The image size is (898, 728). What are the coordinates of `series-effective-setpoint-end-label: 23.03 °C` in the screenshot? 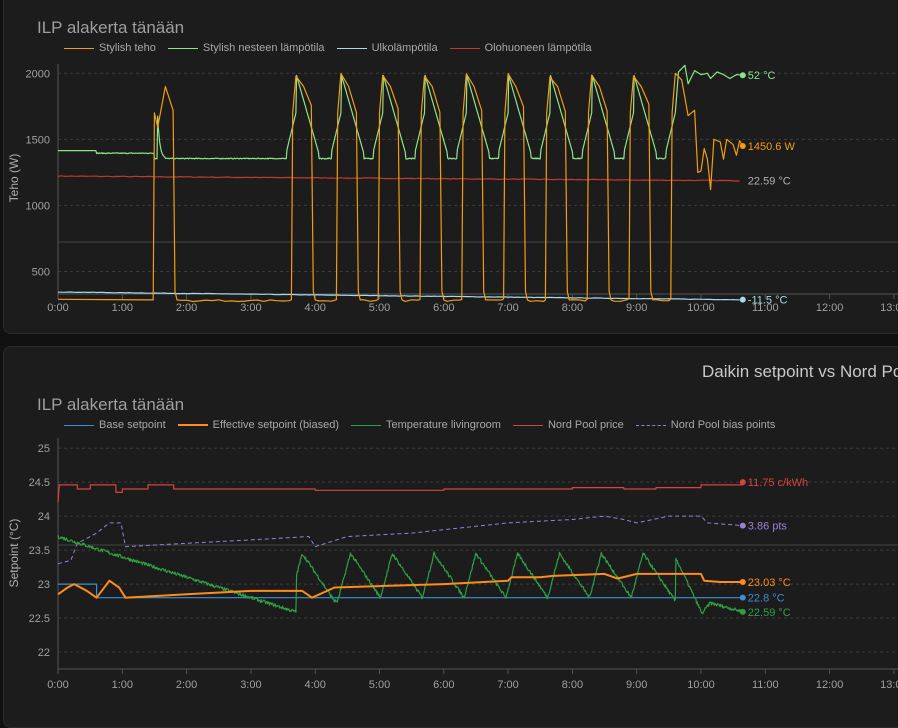 It's located at (769, 583).